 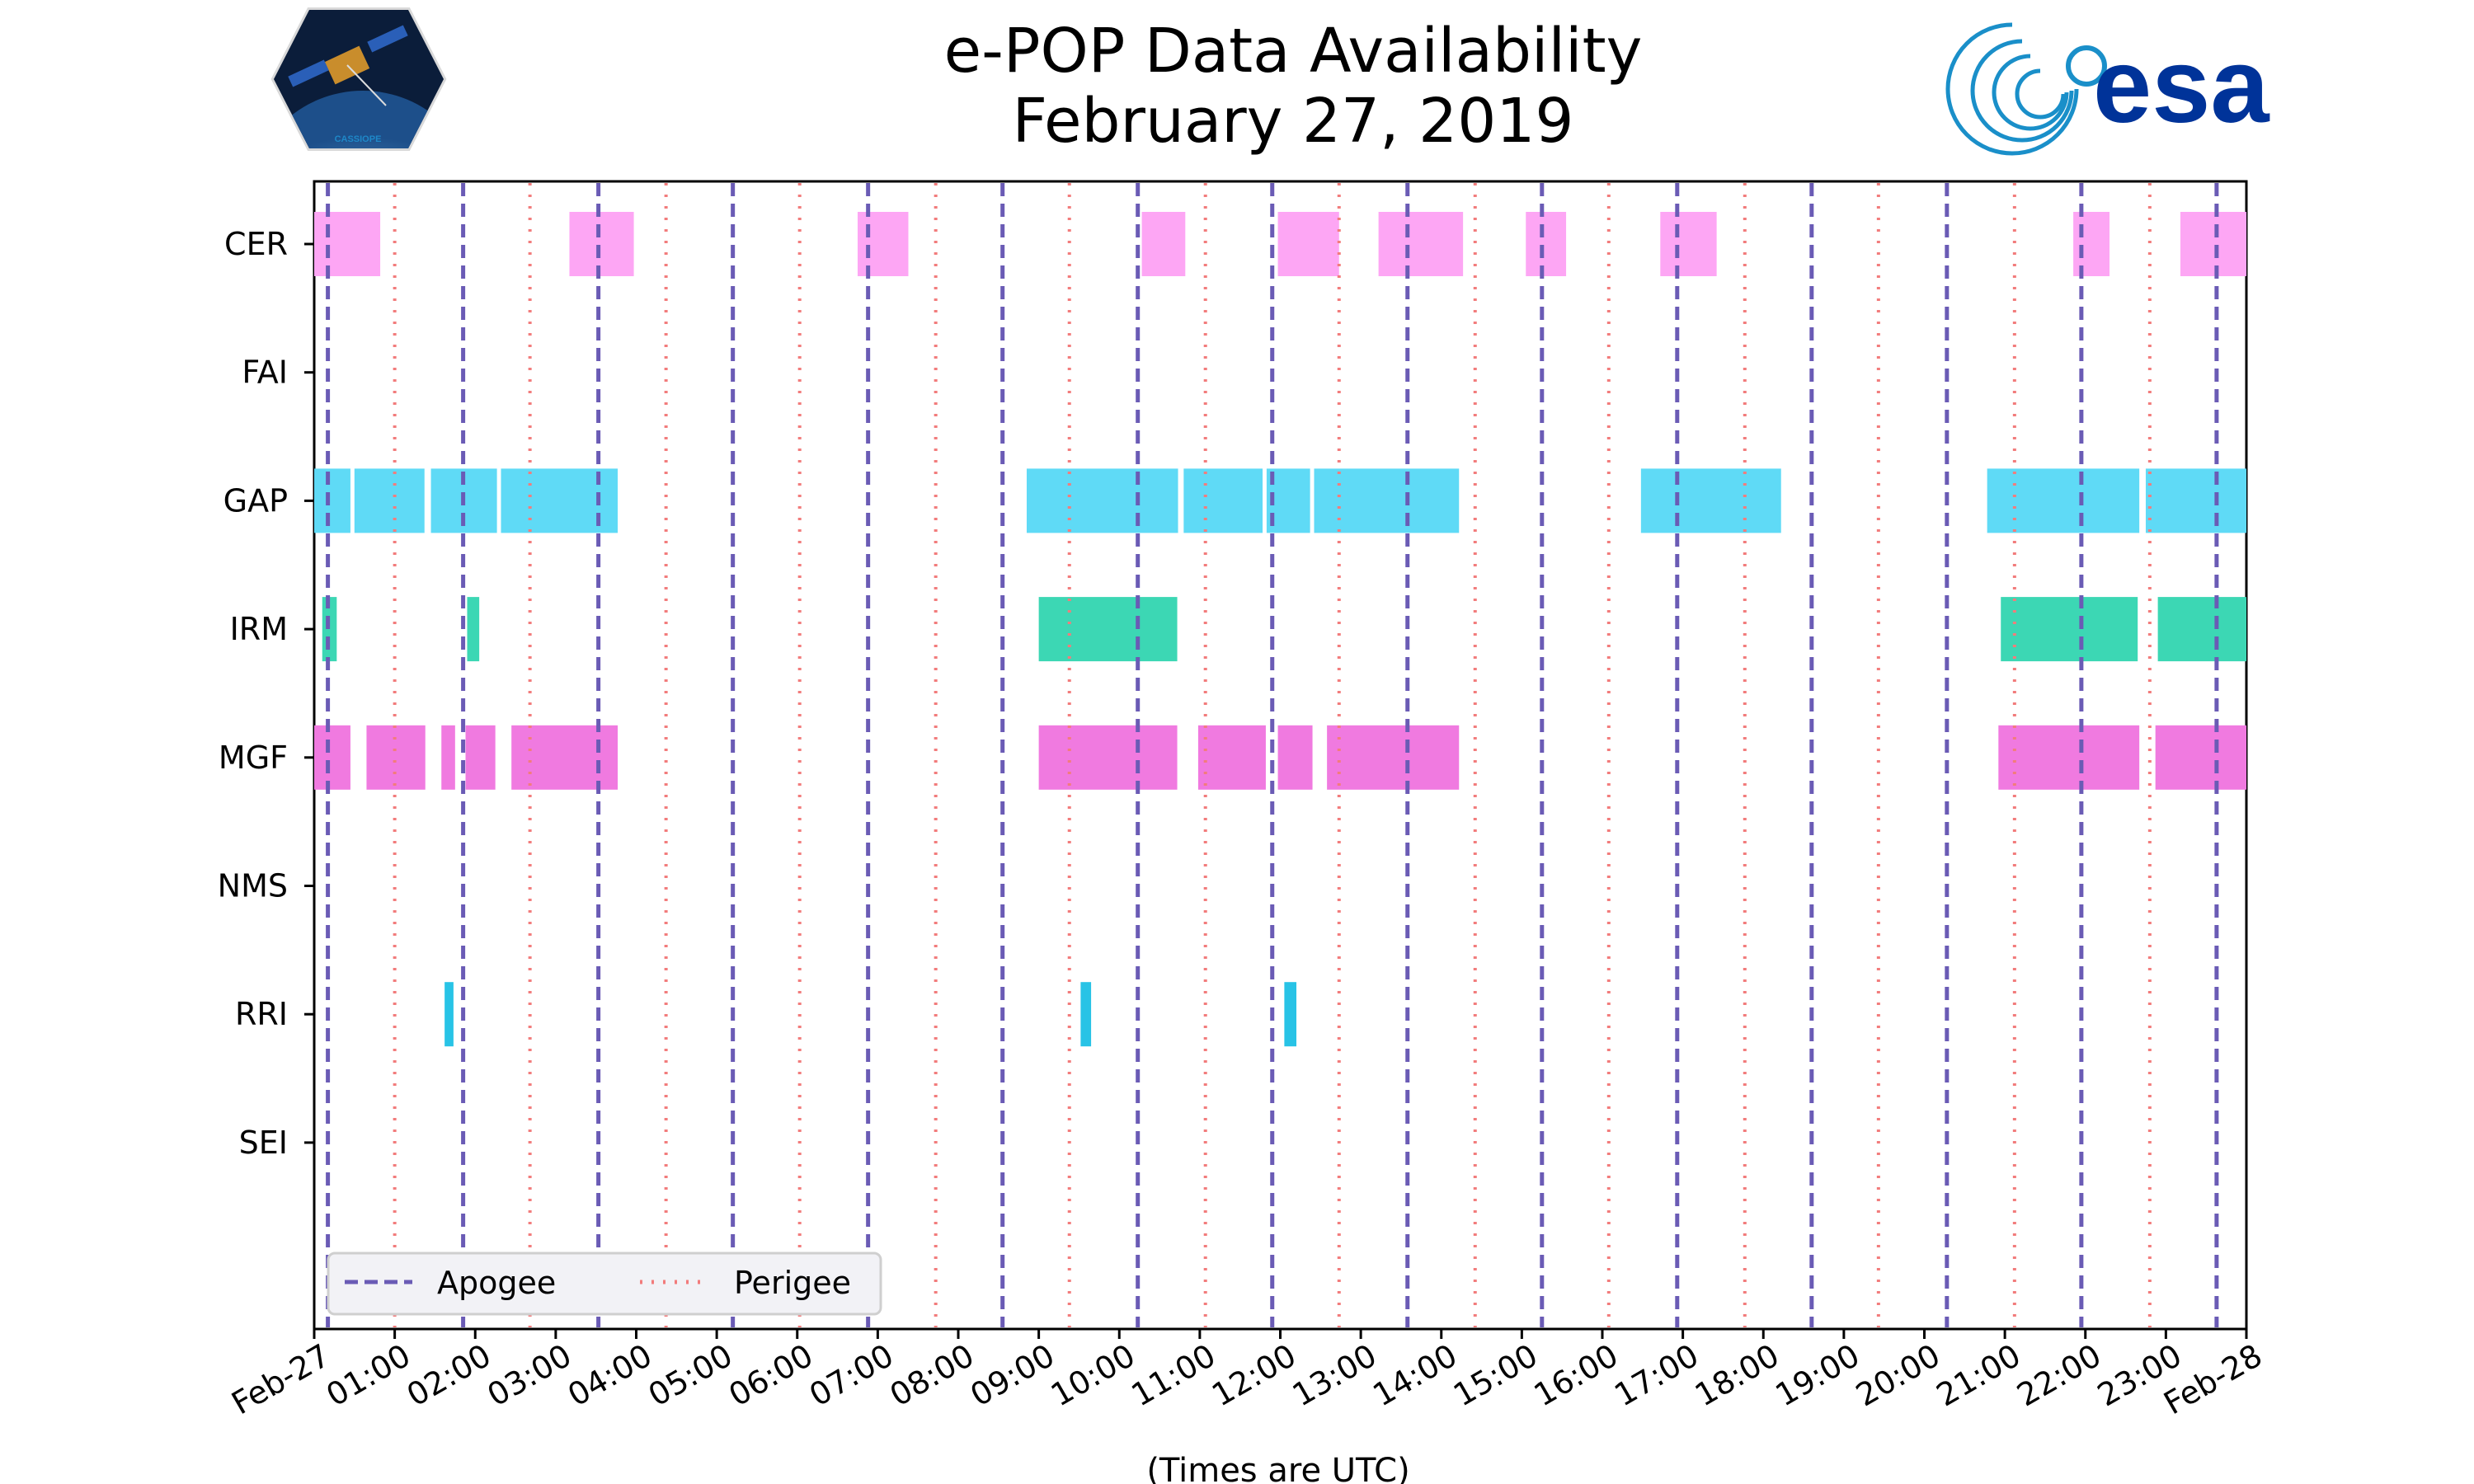 I want to click on x-tick-label: 20:00, so click(x=1898, y=1375).